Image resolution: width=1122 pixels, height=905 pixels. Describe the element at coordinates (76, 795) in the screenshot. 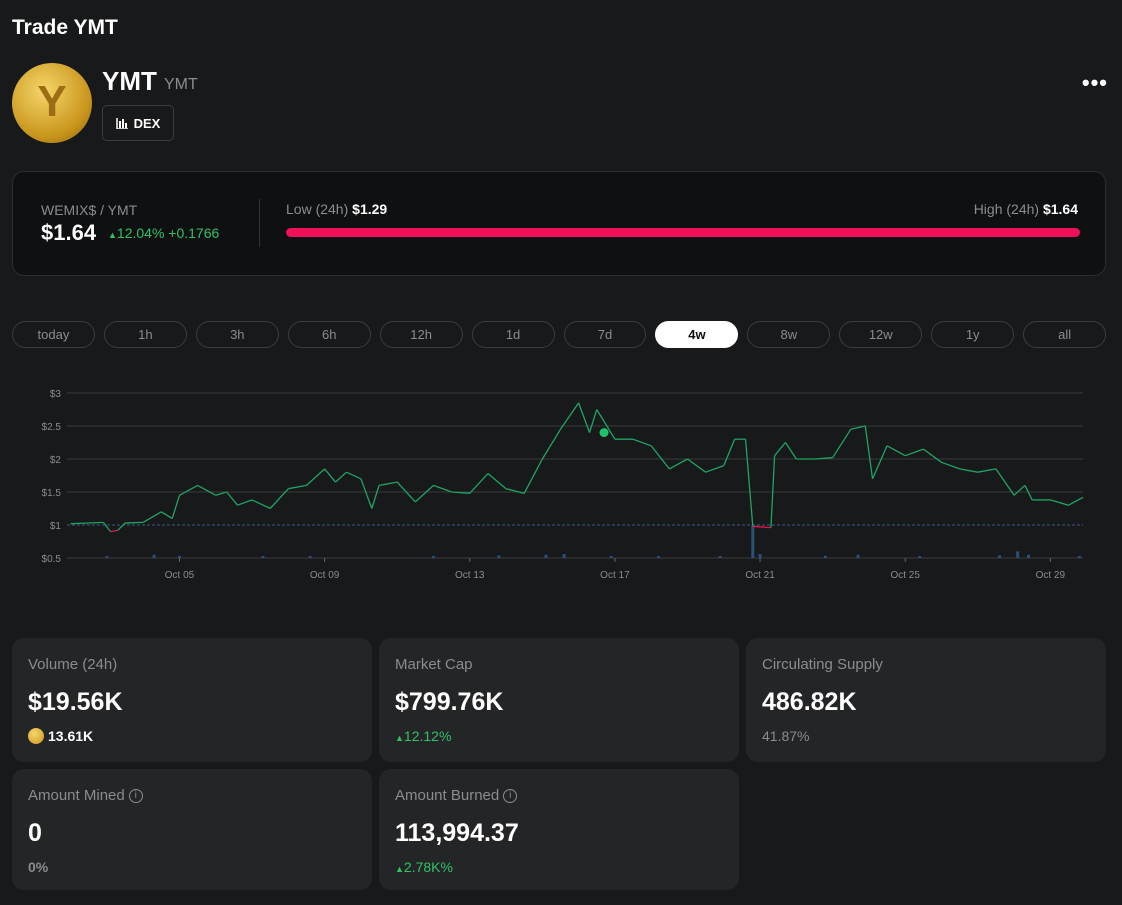

I see `stat-label: Amount Mined` at that location.